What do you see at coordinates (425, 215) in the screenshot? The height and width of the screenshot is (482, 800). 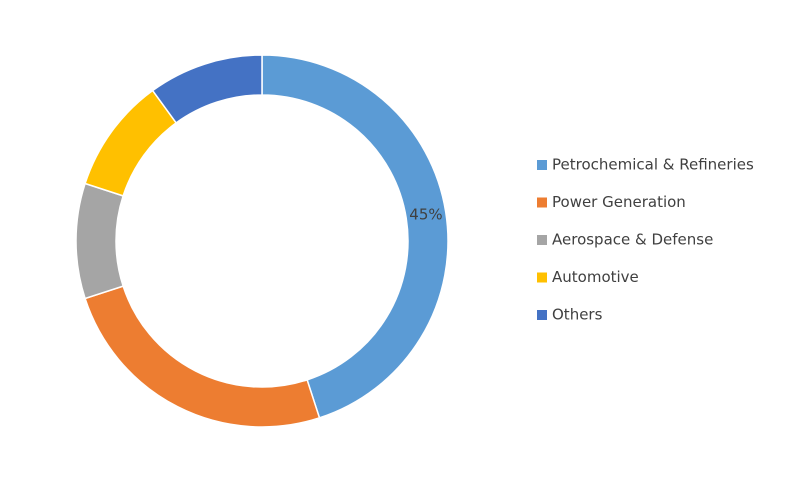 I see `data-label: 45%` at bounding box center [425, 215].